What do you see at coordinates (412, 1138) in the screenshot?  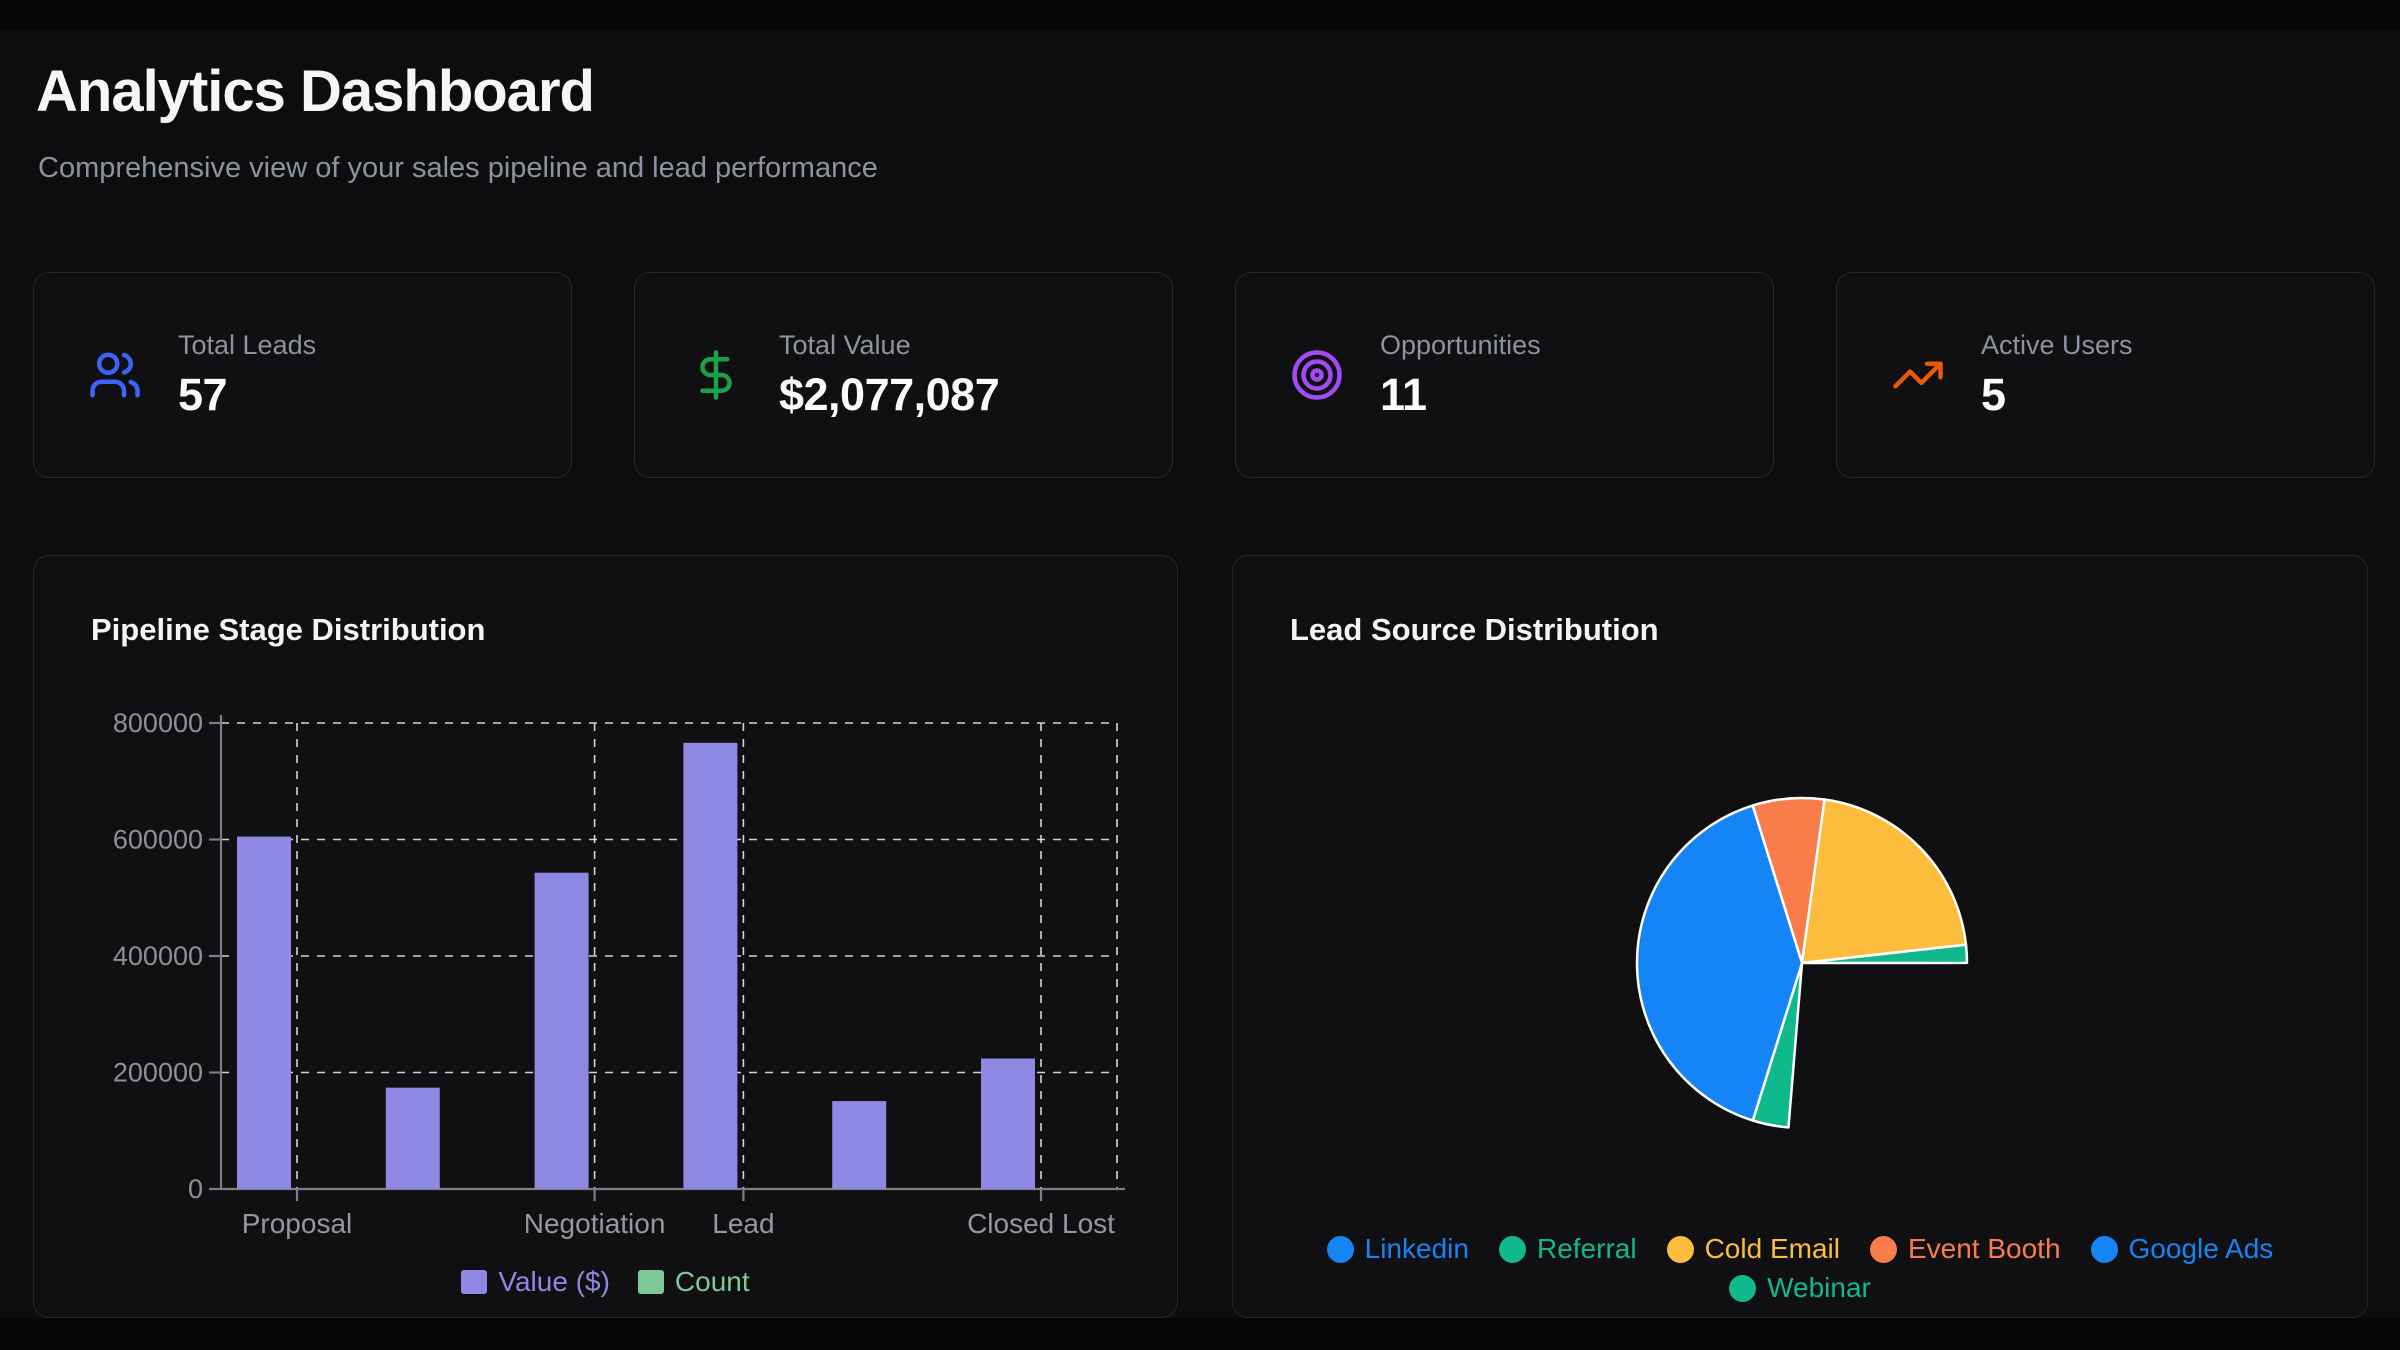 I see `bar-value--1` at bounding box center [412, 1138].